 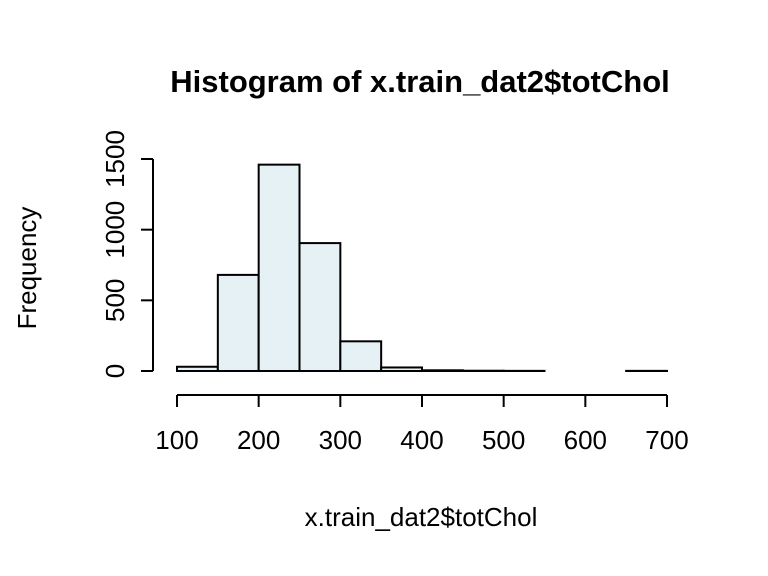 I want to click on x-tick-label: 100, so click(x=176, y=440).